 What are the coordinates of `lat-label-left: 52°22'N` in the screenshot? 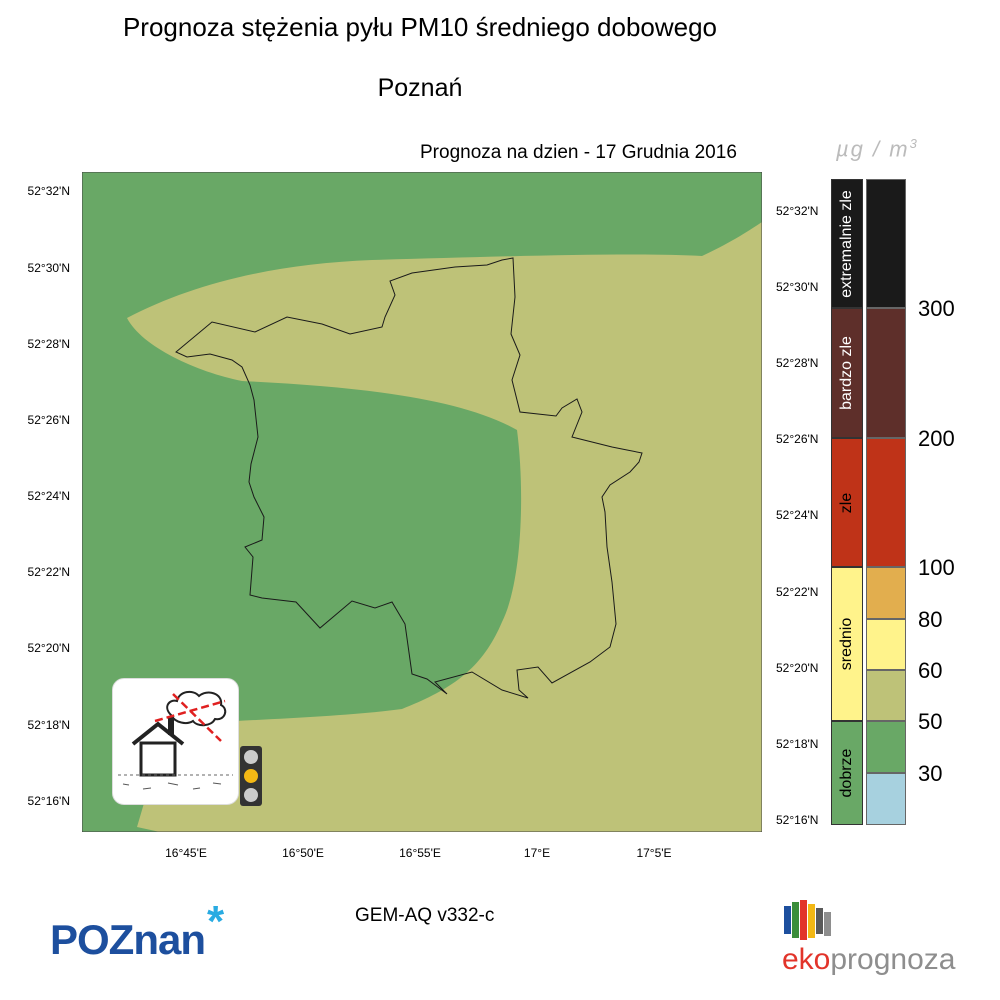 It's located at (48, 572).